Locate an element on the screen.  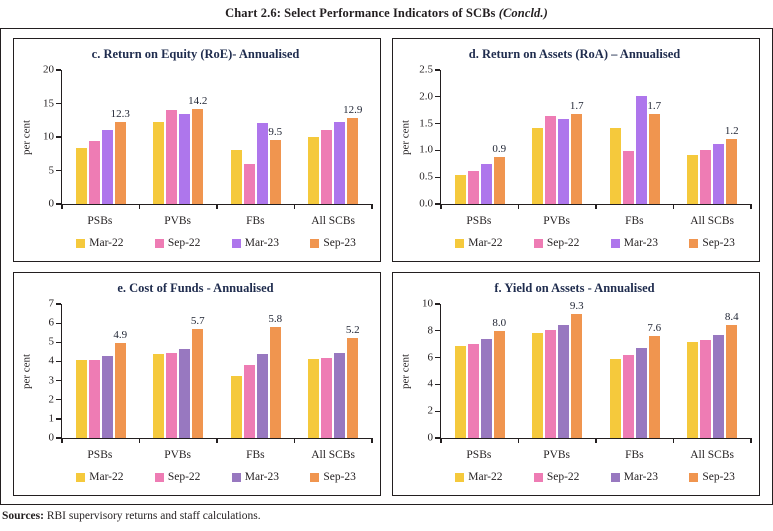
bar-Sep-23-PSBs: 0.9 is located at coordinates (499, 173).